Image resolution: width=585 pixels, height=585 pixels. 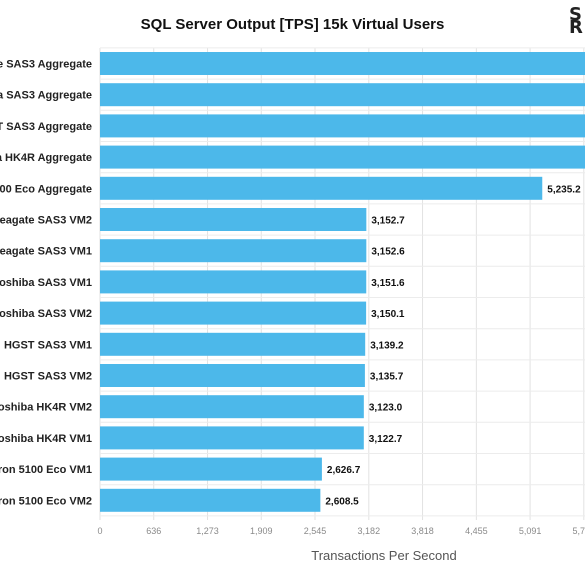 What do you see at coordinates (315, 531) in the screenshot?
I see `x-tick-label: 2,545` at bounding box center [315, 531].